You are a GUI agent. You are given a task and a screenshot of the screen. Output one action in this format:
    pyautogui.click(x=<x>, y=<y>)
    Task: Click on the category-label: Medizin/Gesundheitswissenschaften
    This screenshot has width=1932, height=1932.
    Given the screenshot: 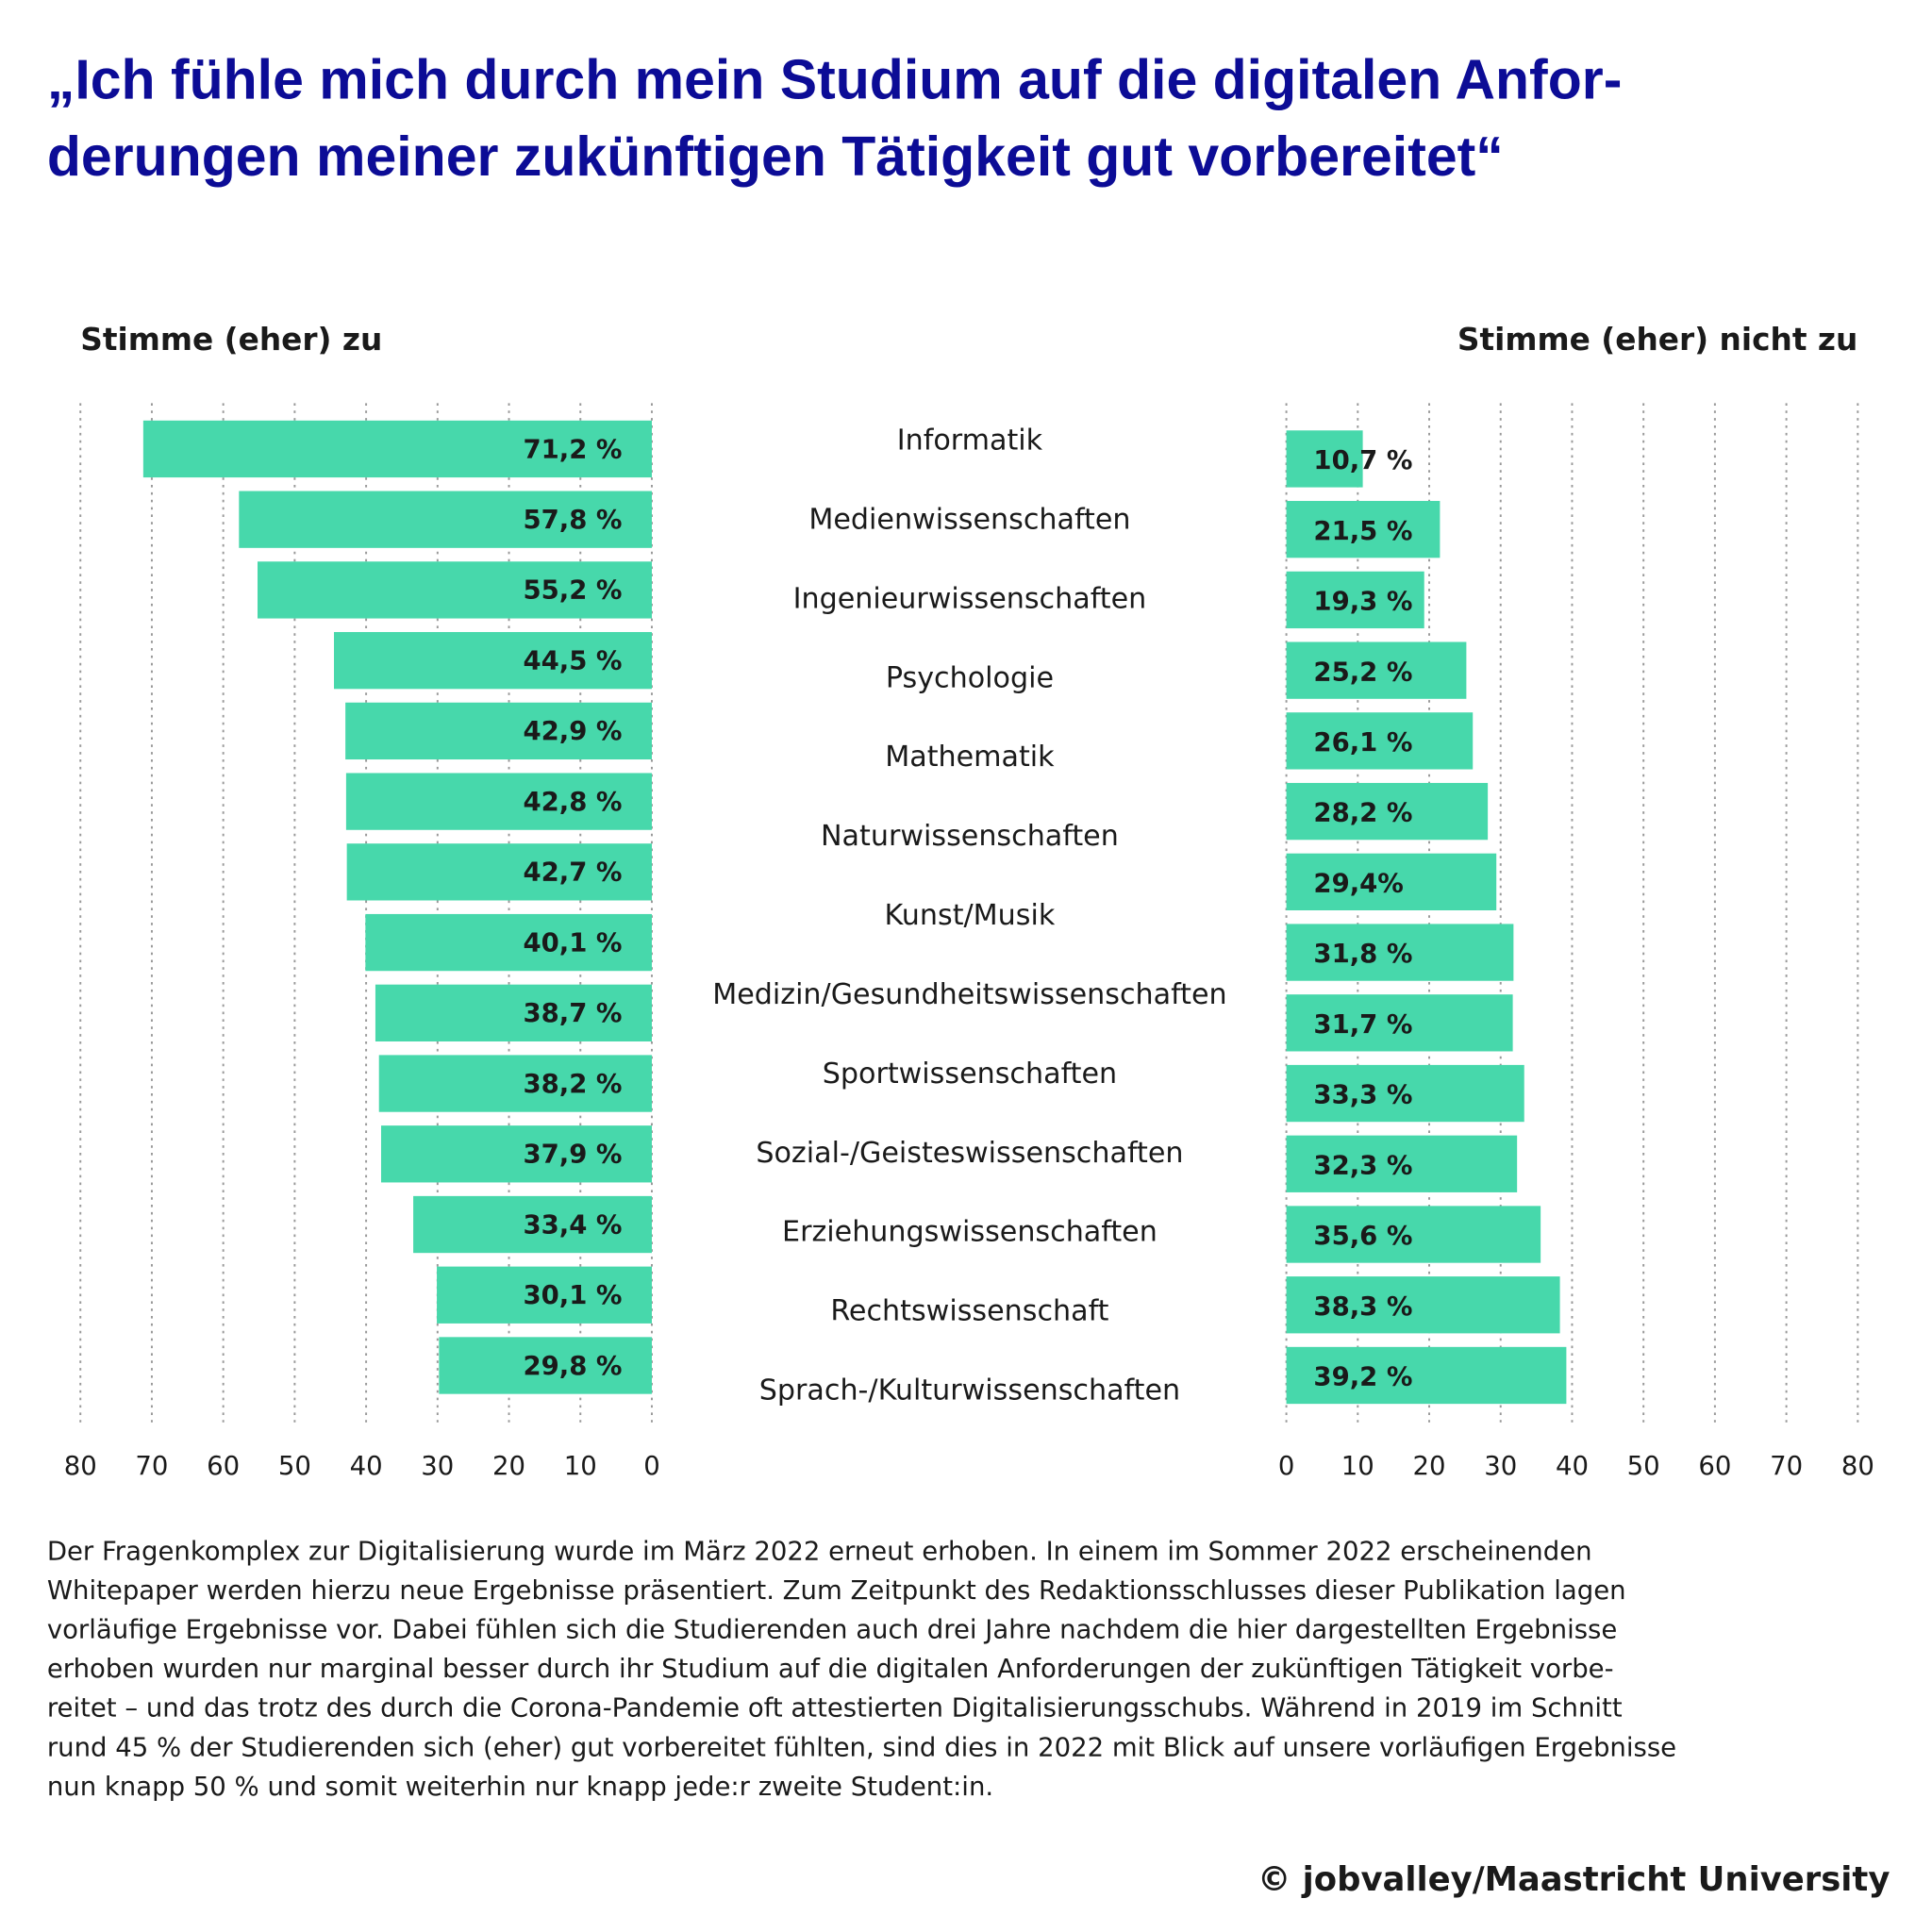 What is the action you would take?
    pyautogui.click(x=969, y=994)
    